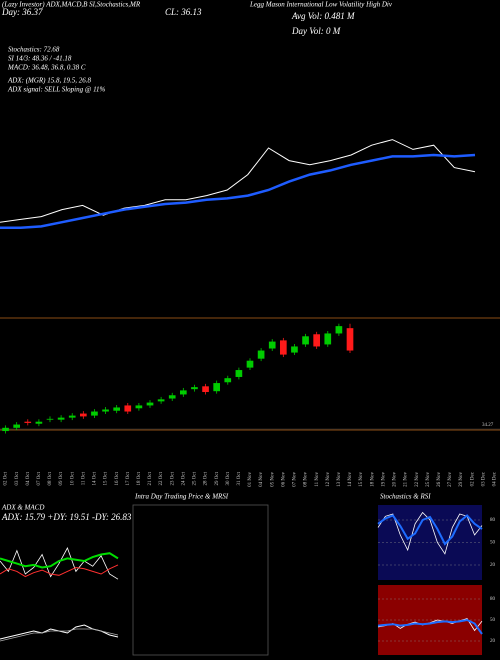 This screenshot has width=500, height=660. What do you see at coordinates (61, 478) in the screenshot?
I see `x-tick-label: 09 Oct` at bounding box center [61, 478].